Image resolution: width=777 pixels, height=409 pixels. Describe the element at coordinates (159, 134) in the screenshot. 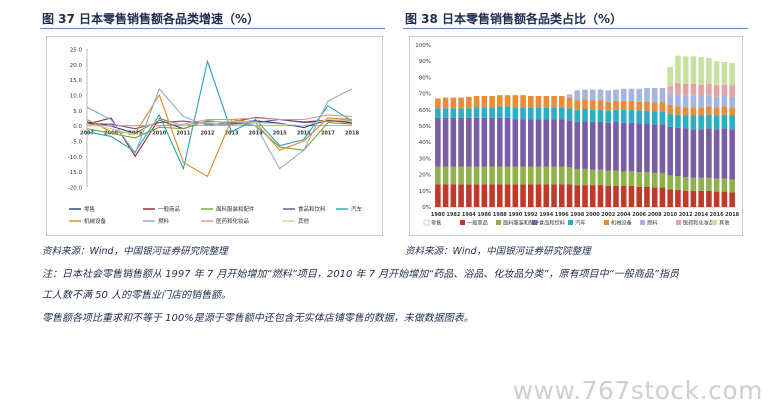

I see `x-tick-label: 2010` at that location.